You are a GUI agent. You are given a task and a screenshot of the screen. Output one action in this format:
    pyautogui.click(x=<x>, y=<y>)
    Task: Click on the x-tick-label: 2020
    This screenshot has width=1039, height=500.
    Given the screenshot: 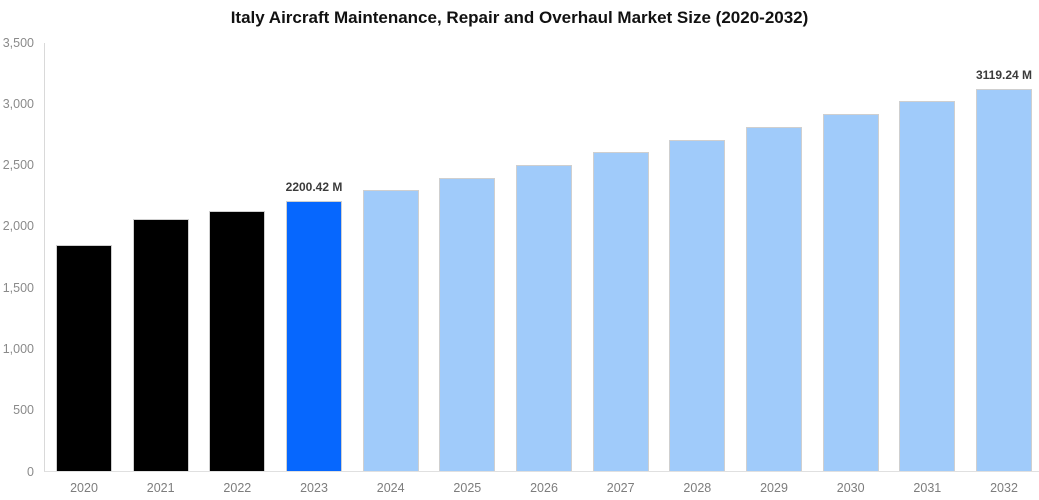 What is the action you would take?
    pyautogui.click(x=84, y=488)
    